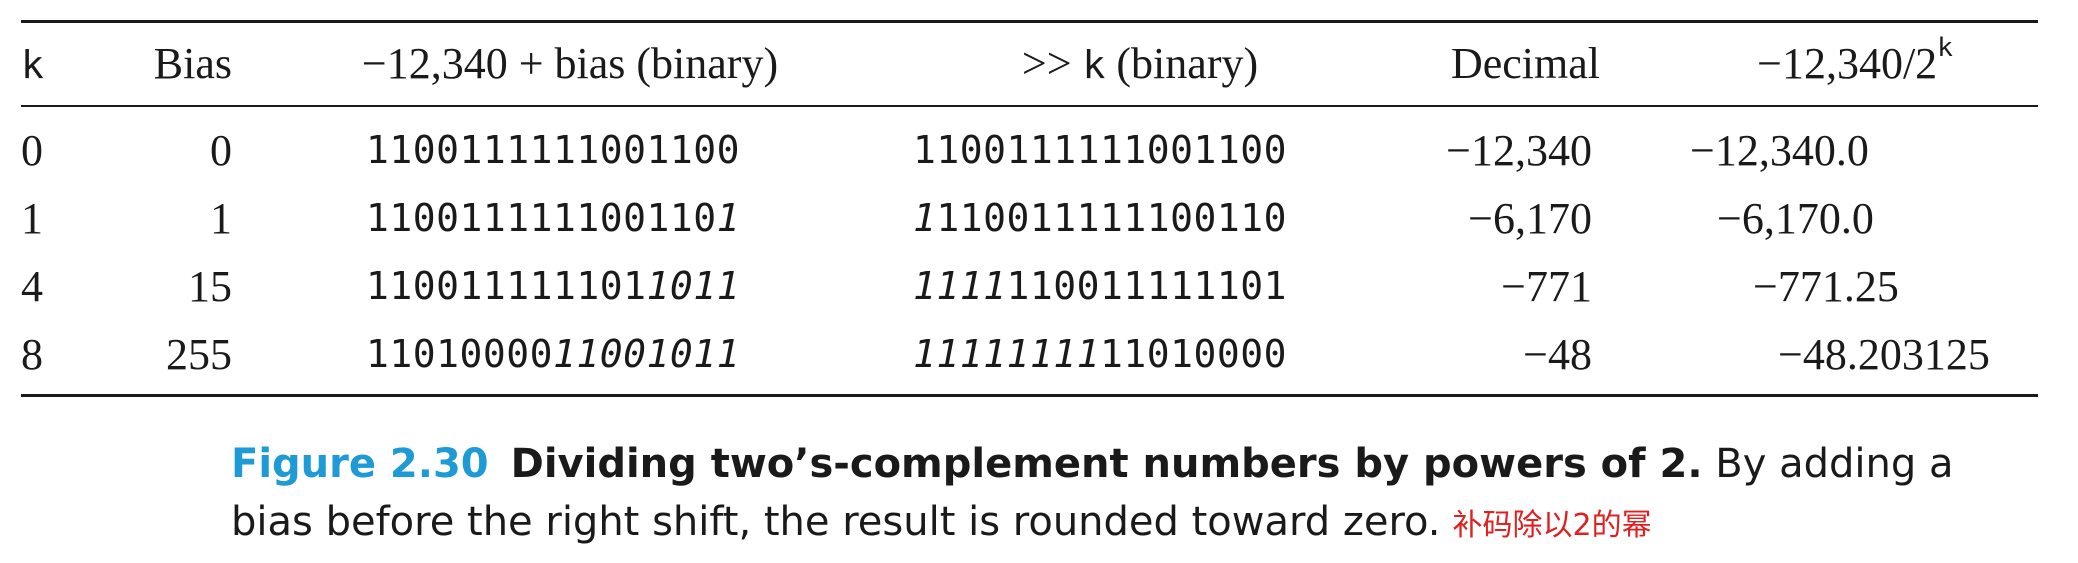 The width and height of the screenshot is (2078, 563). I want to click on header-shift-op: >>, so click(1046, 63).